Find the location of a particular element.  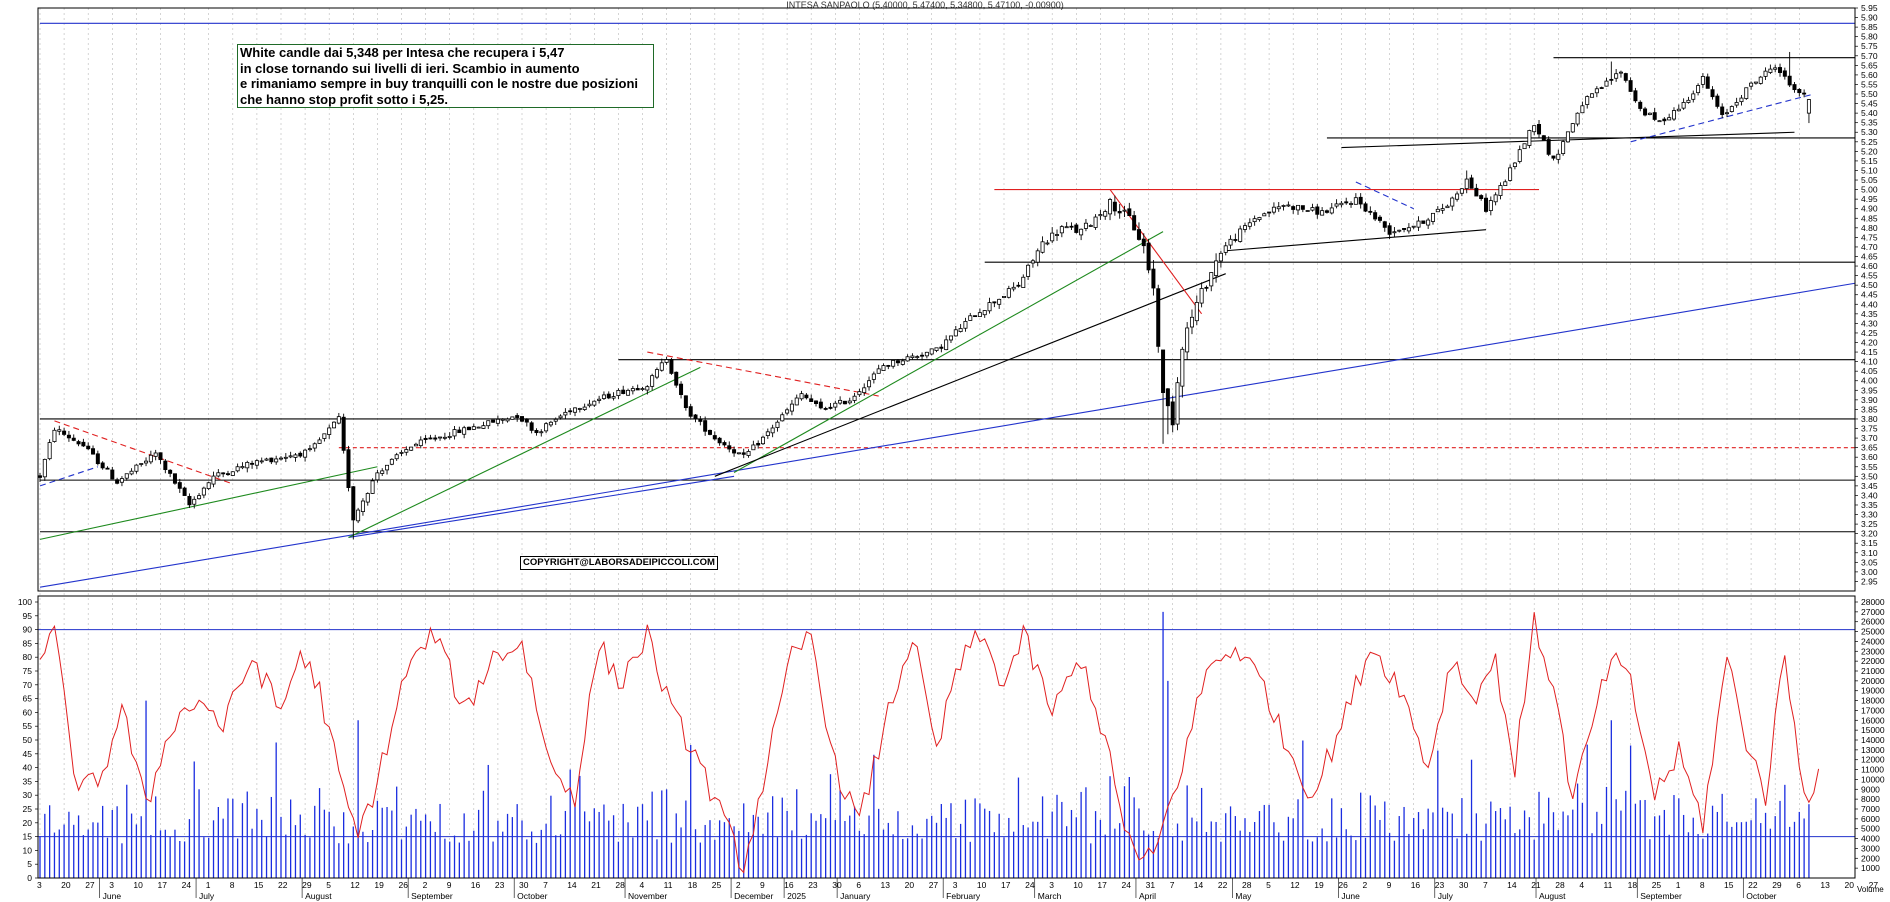

price-tick-label: 3.55 is located at coordinates (1869, 467).